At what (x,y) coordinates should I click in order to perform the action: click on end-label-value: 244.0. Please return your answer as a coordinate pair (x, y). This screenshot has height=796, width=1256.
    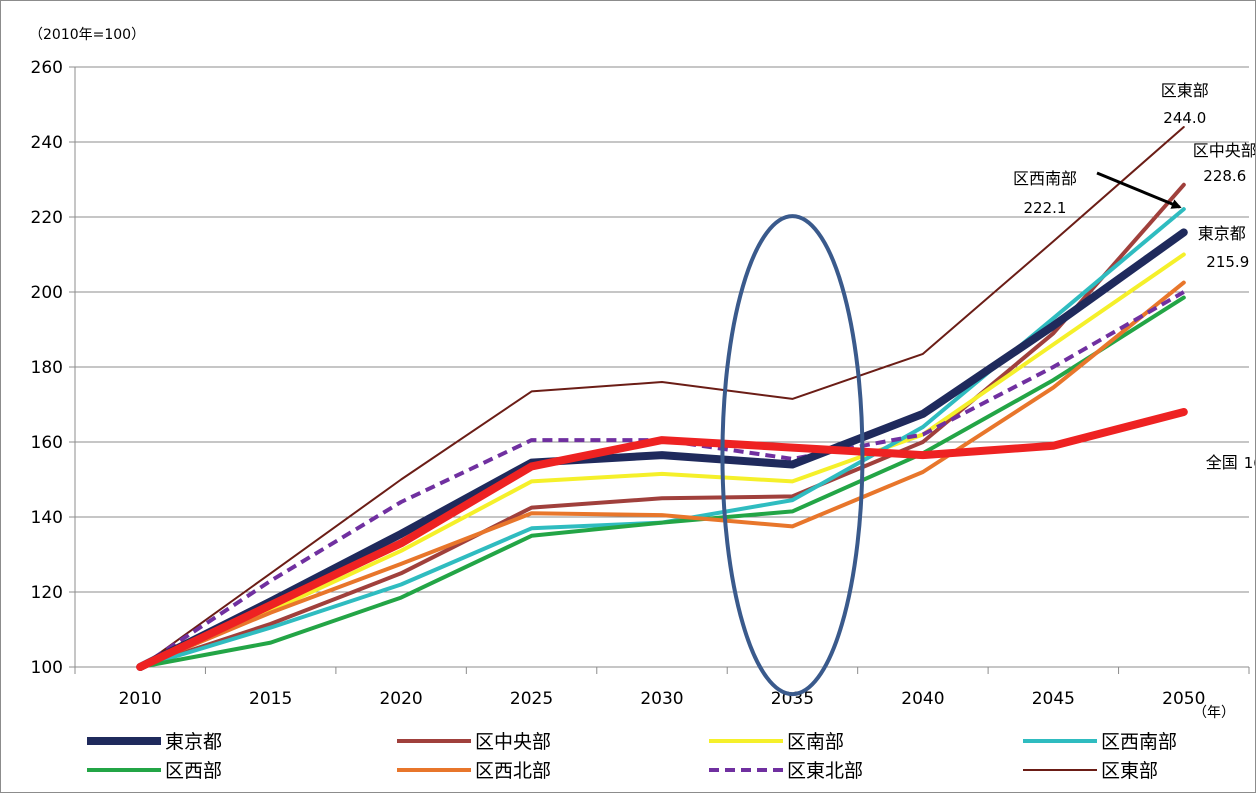
    Looking at the image, I should click on (1184, 118).